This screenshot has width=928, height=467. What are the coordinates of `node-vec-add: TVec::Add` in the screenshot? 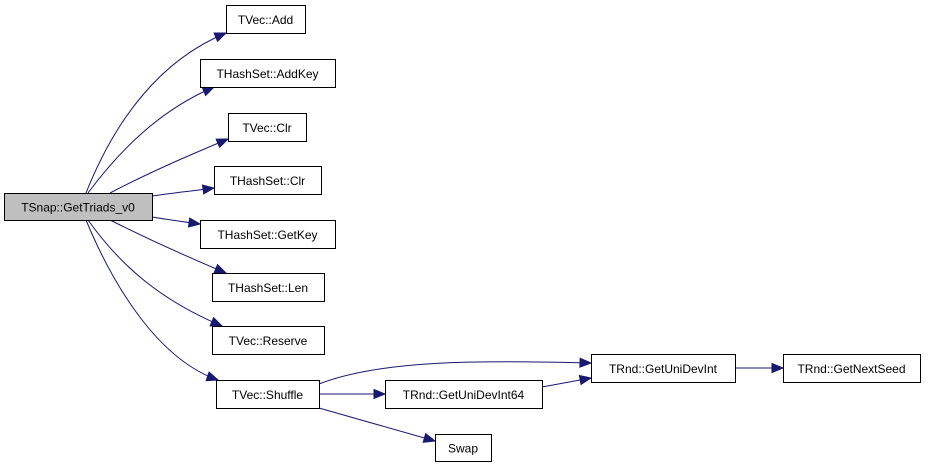 It's located at (266, 19).